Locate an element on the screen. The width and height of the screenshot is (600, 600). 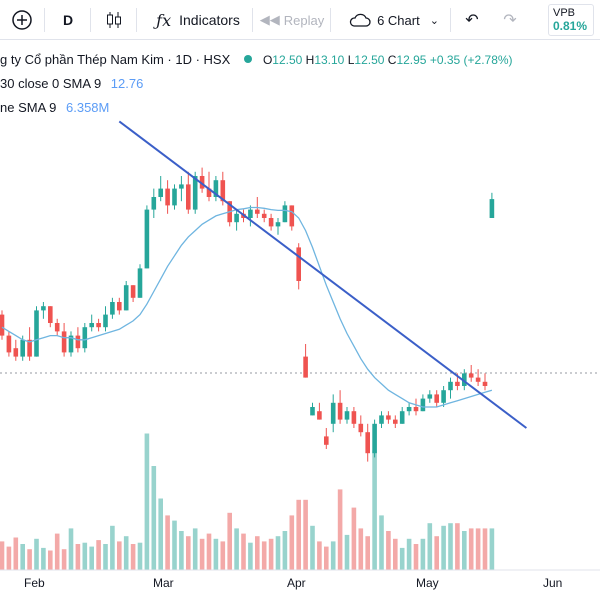
undo-button: ↶ is located at coordinates (472, 20).